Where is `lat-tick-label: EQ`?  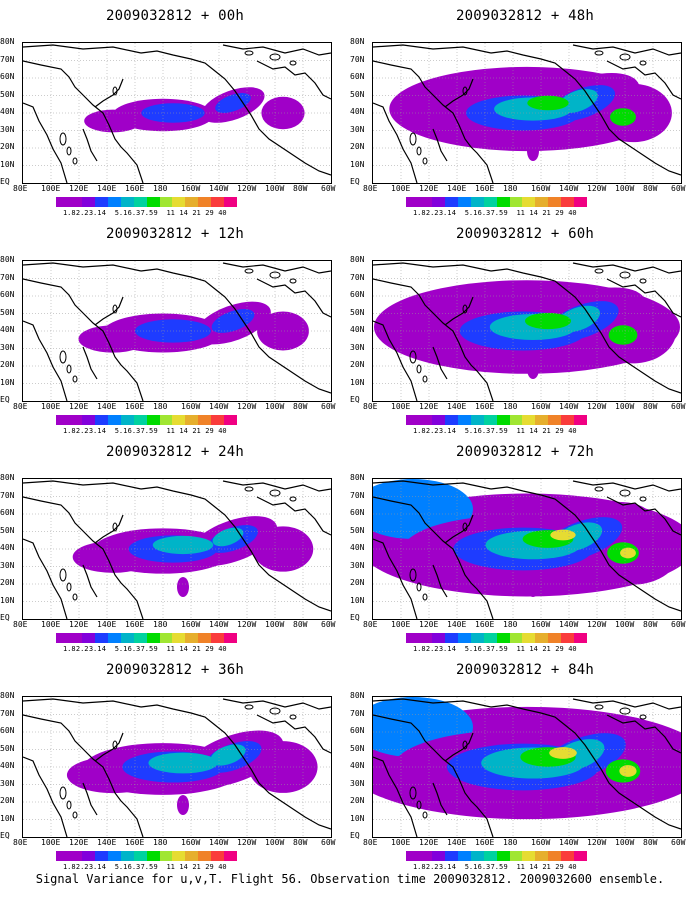
lat-tick-label: EQ is located at coordinates (355, 399).